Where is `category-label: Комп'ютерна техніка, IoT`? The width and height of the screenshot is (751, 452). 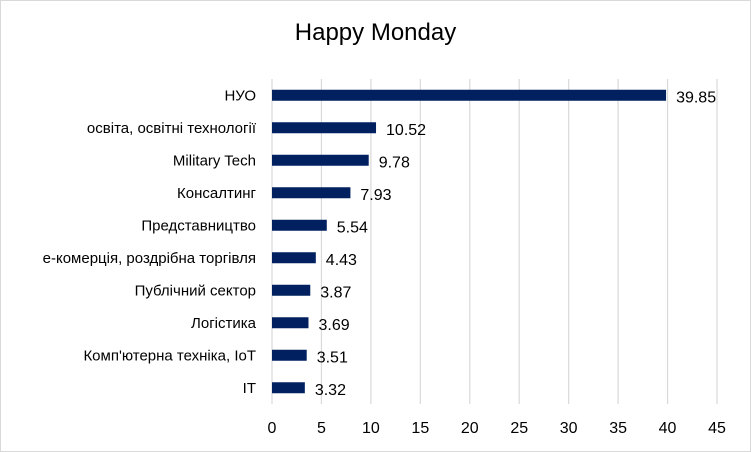
category-label: Комп'ютерна техніка, IoT is located at coordinates (169, 355).